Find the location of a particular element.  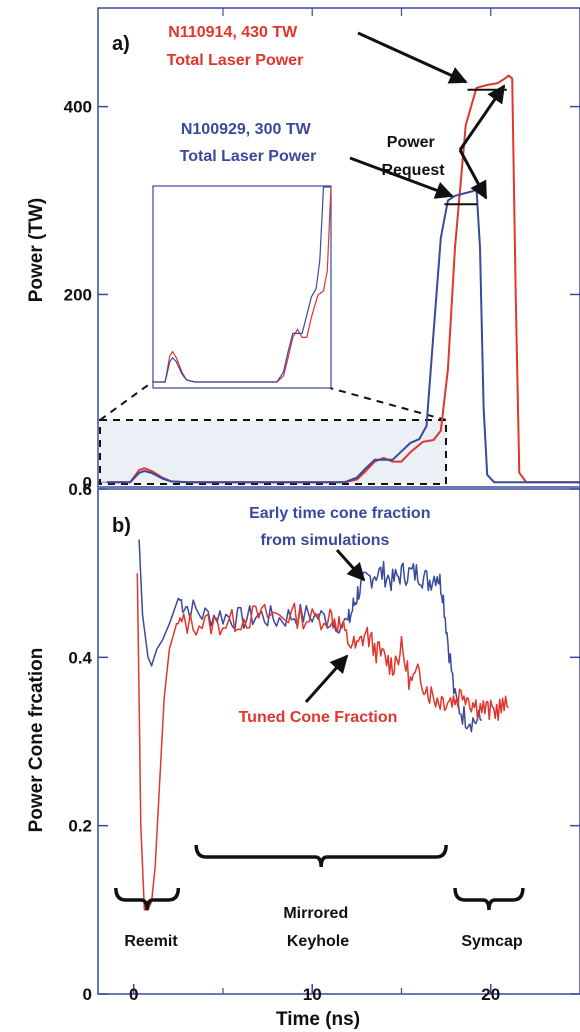

panel-b-y-axis-label: Power Cone frcation is located at coordinates (36, 740).